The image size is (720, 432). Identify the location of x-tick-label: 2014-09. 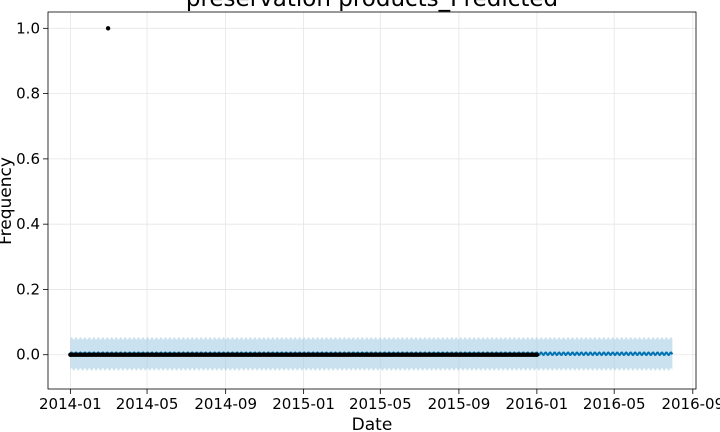
(225, 404).